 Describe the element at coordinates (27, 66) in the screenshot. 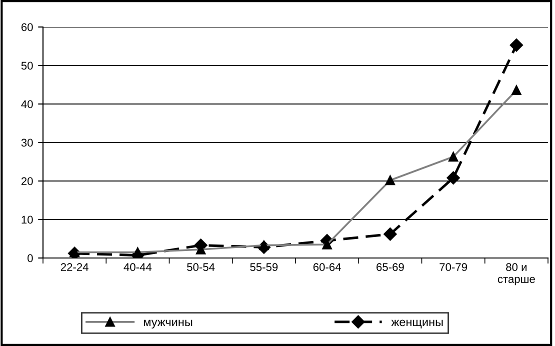

I see `y-tick-label: 50` at that location.